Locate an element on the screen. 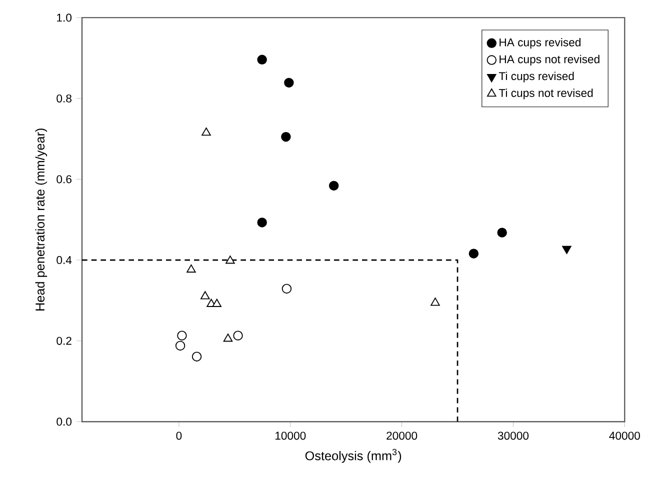 Image resolution: width=647 pixels, height=491 pixels. x-tick-label: 10000 is located at coordinates (290, 436).